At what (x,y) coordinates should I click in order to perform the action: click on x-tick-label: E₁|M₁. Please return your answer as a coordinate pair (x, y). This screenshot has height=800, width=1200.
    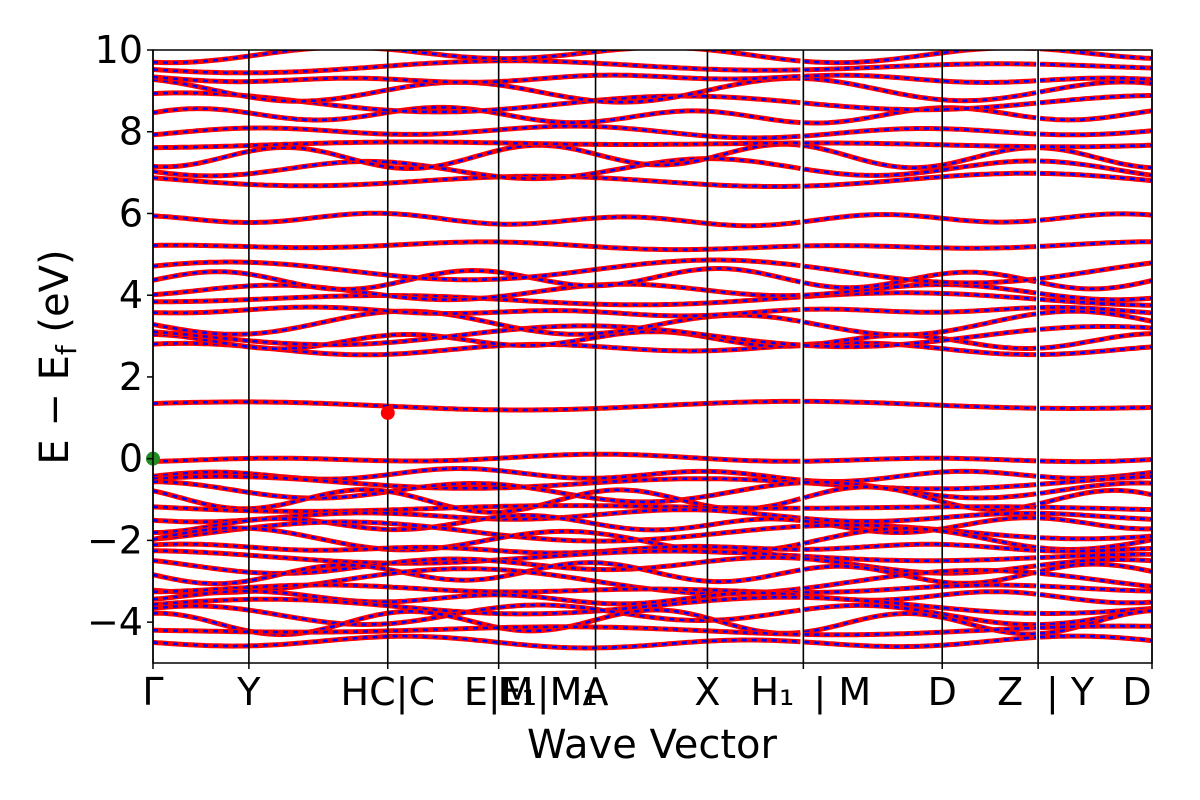
    Looking at the image, I should click on (548, 692).